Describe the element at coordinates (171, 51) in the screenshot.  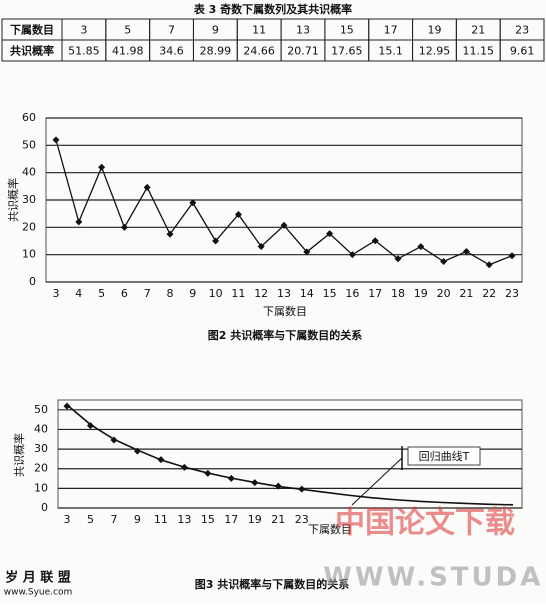
I see `table-text: 34.6` at that location.